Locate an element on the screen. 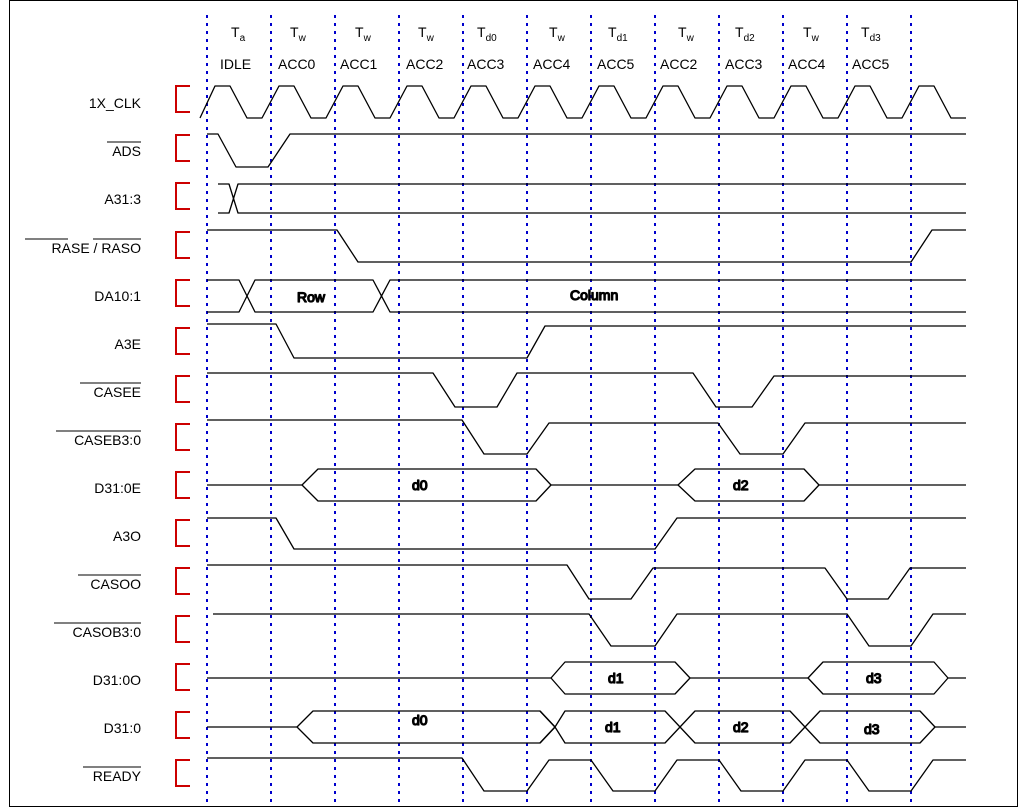 Image resolution: width=1028 pixels, height=808 pixels. signal-label-casob3-0: CASOB3:0 is located at coordinates (107, 632).